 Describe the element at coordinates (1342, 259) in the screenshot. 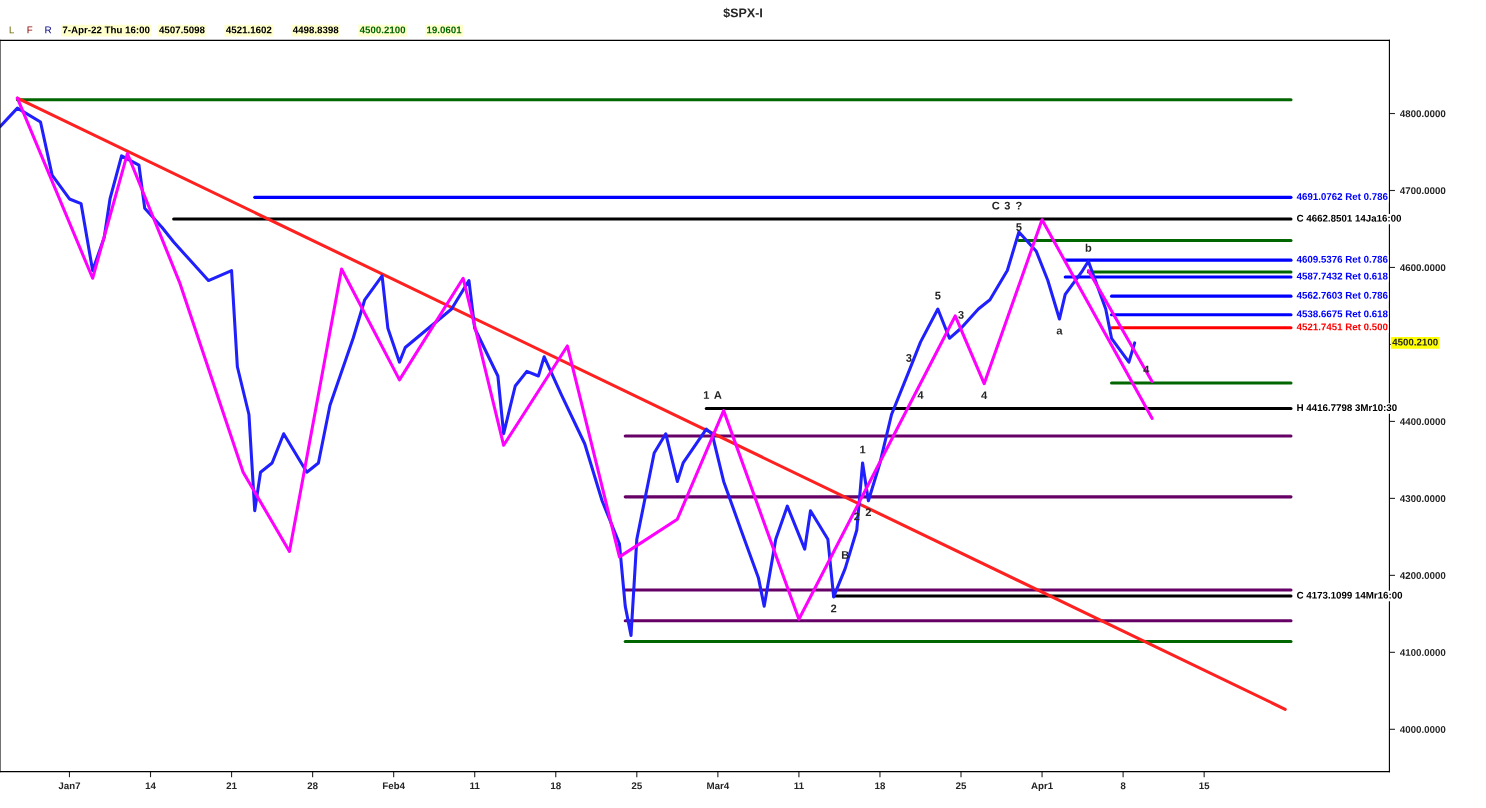

I see `series-label: 4609.5376 Ret 0.786` at that location.